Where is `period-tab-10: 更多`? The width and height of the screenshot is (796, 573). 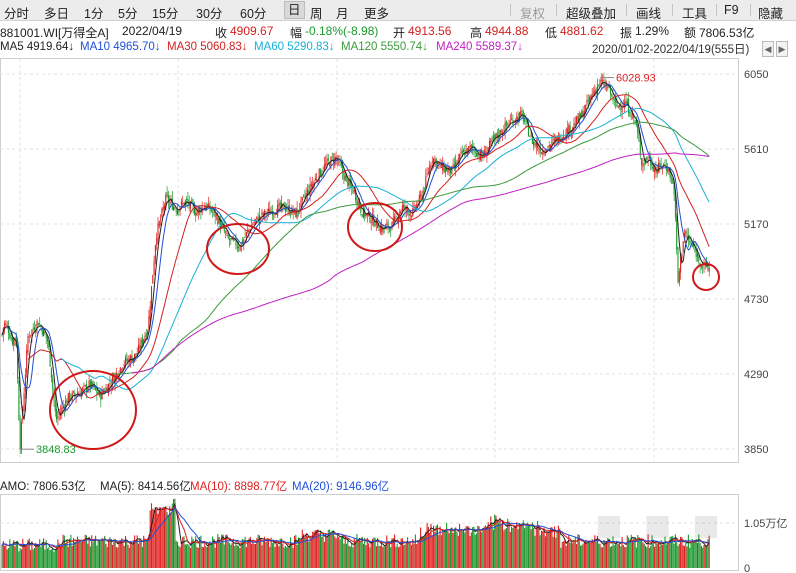 period-tab-10: 更多 is located at coordinates (377, 14).